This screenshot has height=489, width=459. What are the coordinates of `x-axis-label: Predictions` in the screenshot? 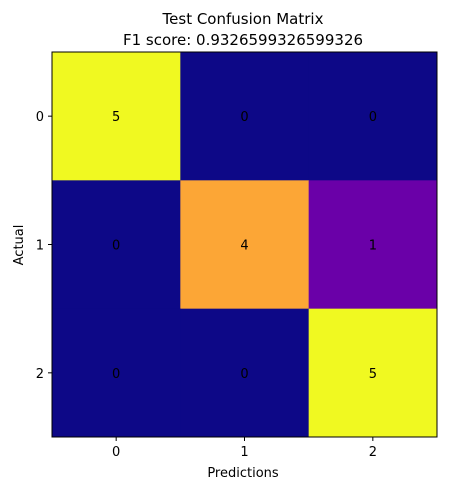 It's located at (243, 473).